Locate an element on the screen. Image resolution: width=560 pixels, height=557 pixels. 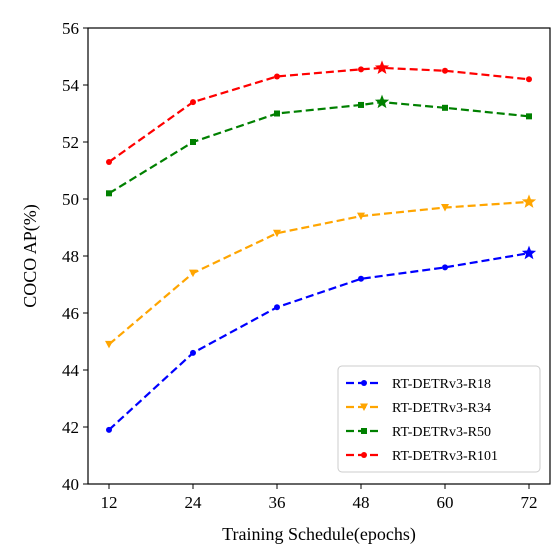
y-tick-label: 48 is located at coordinates (70, 256).